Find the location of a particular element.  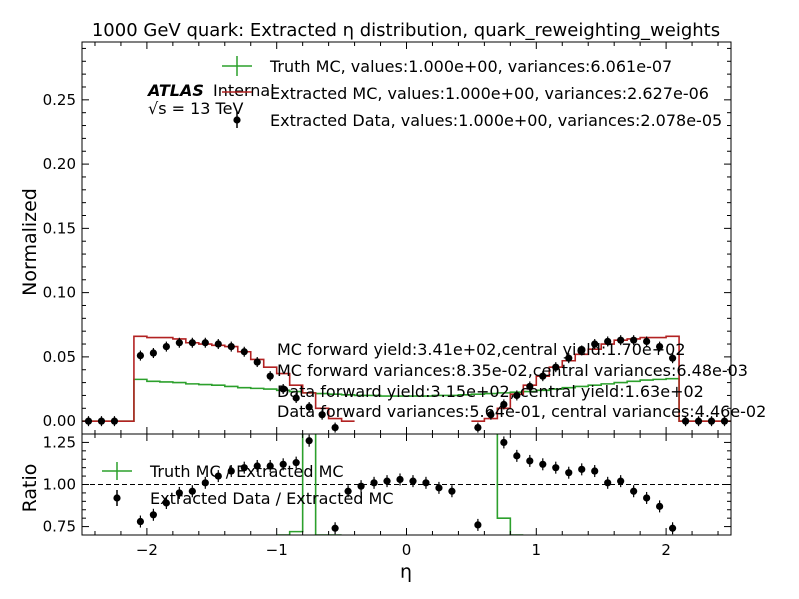

energy-label: √s = 13 TeV is located at coordinates (195, 108).